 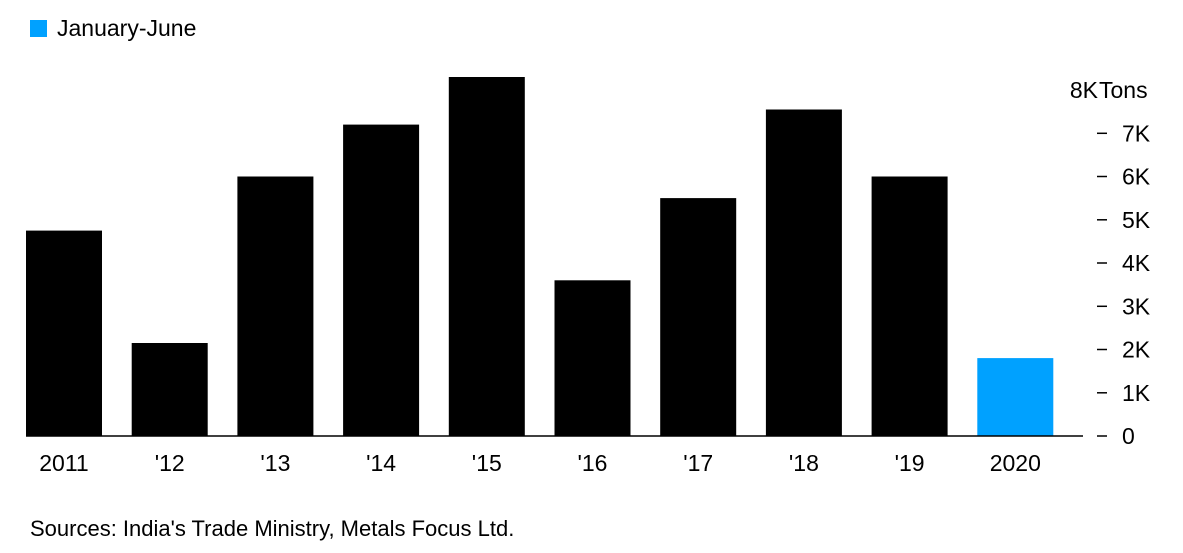 I want to click on y-axis-unit-label: Tons, so click(x=1123, y=90).